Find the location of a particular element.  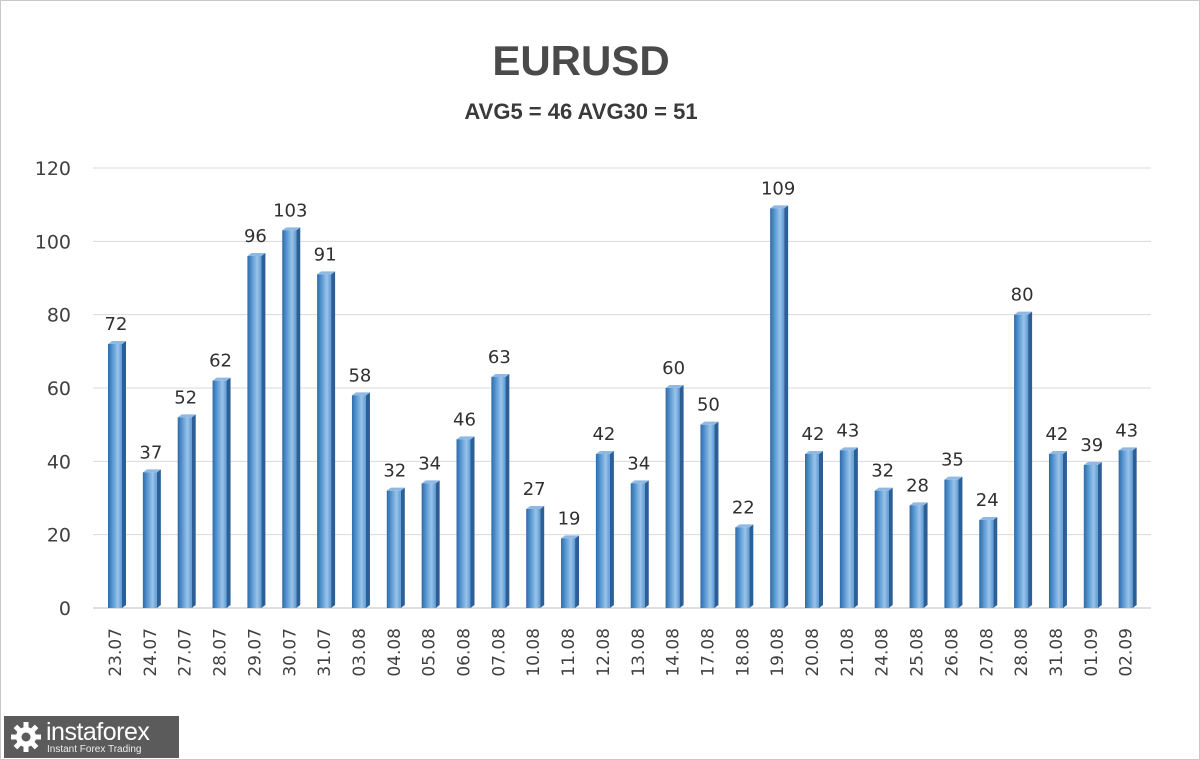

x-tick-label: 05.08 is located at coordinates (430, 652).